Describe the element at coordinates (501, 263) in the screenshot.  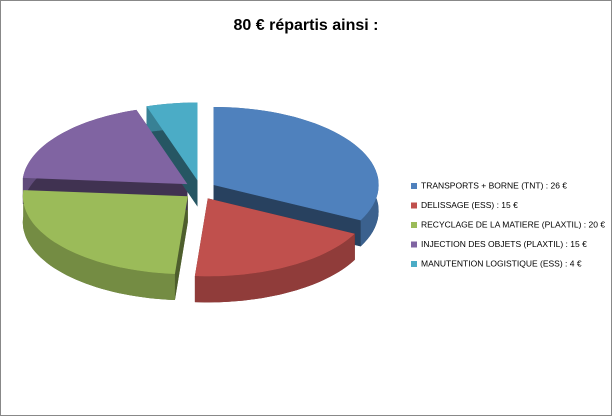
I see `legend-label: MANUTENTION LOGISTIQUE (ESS) : 4 €` at that location.